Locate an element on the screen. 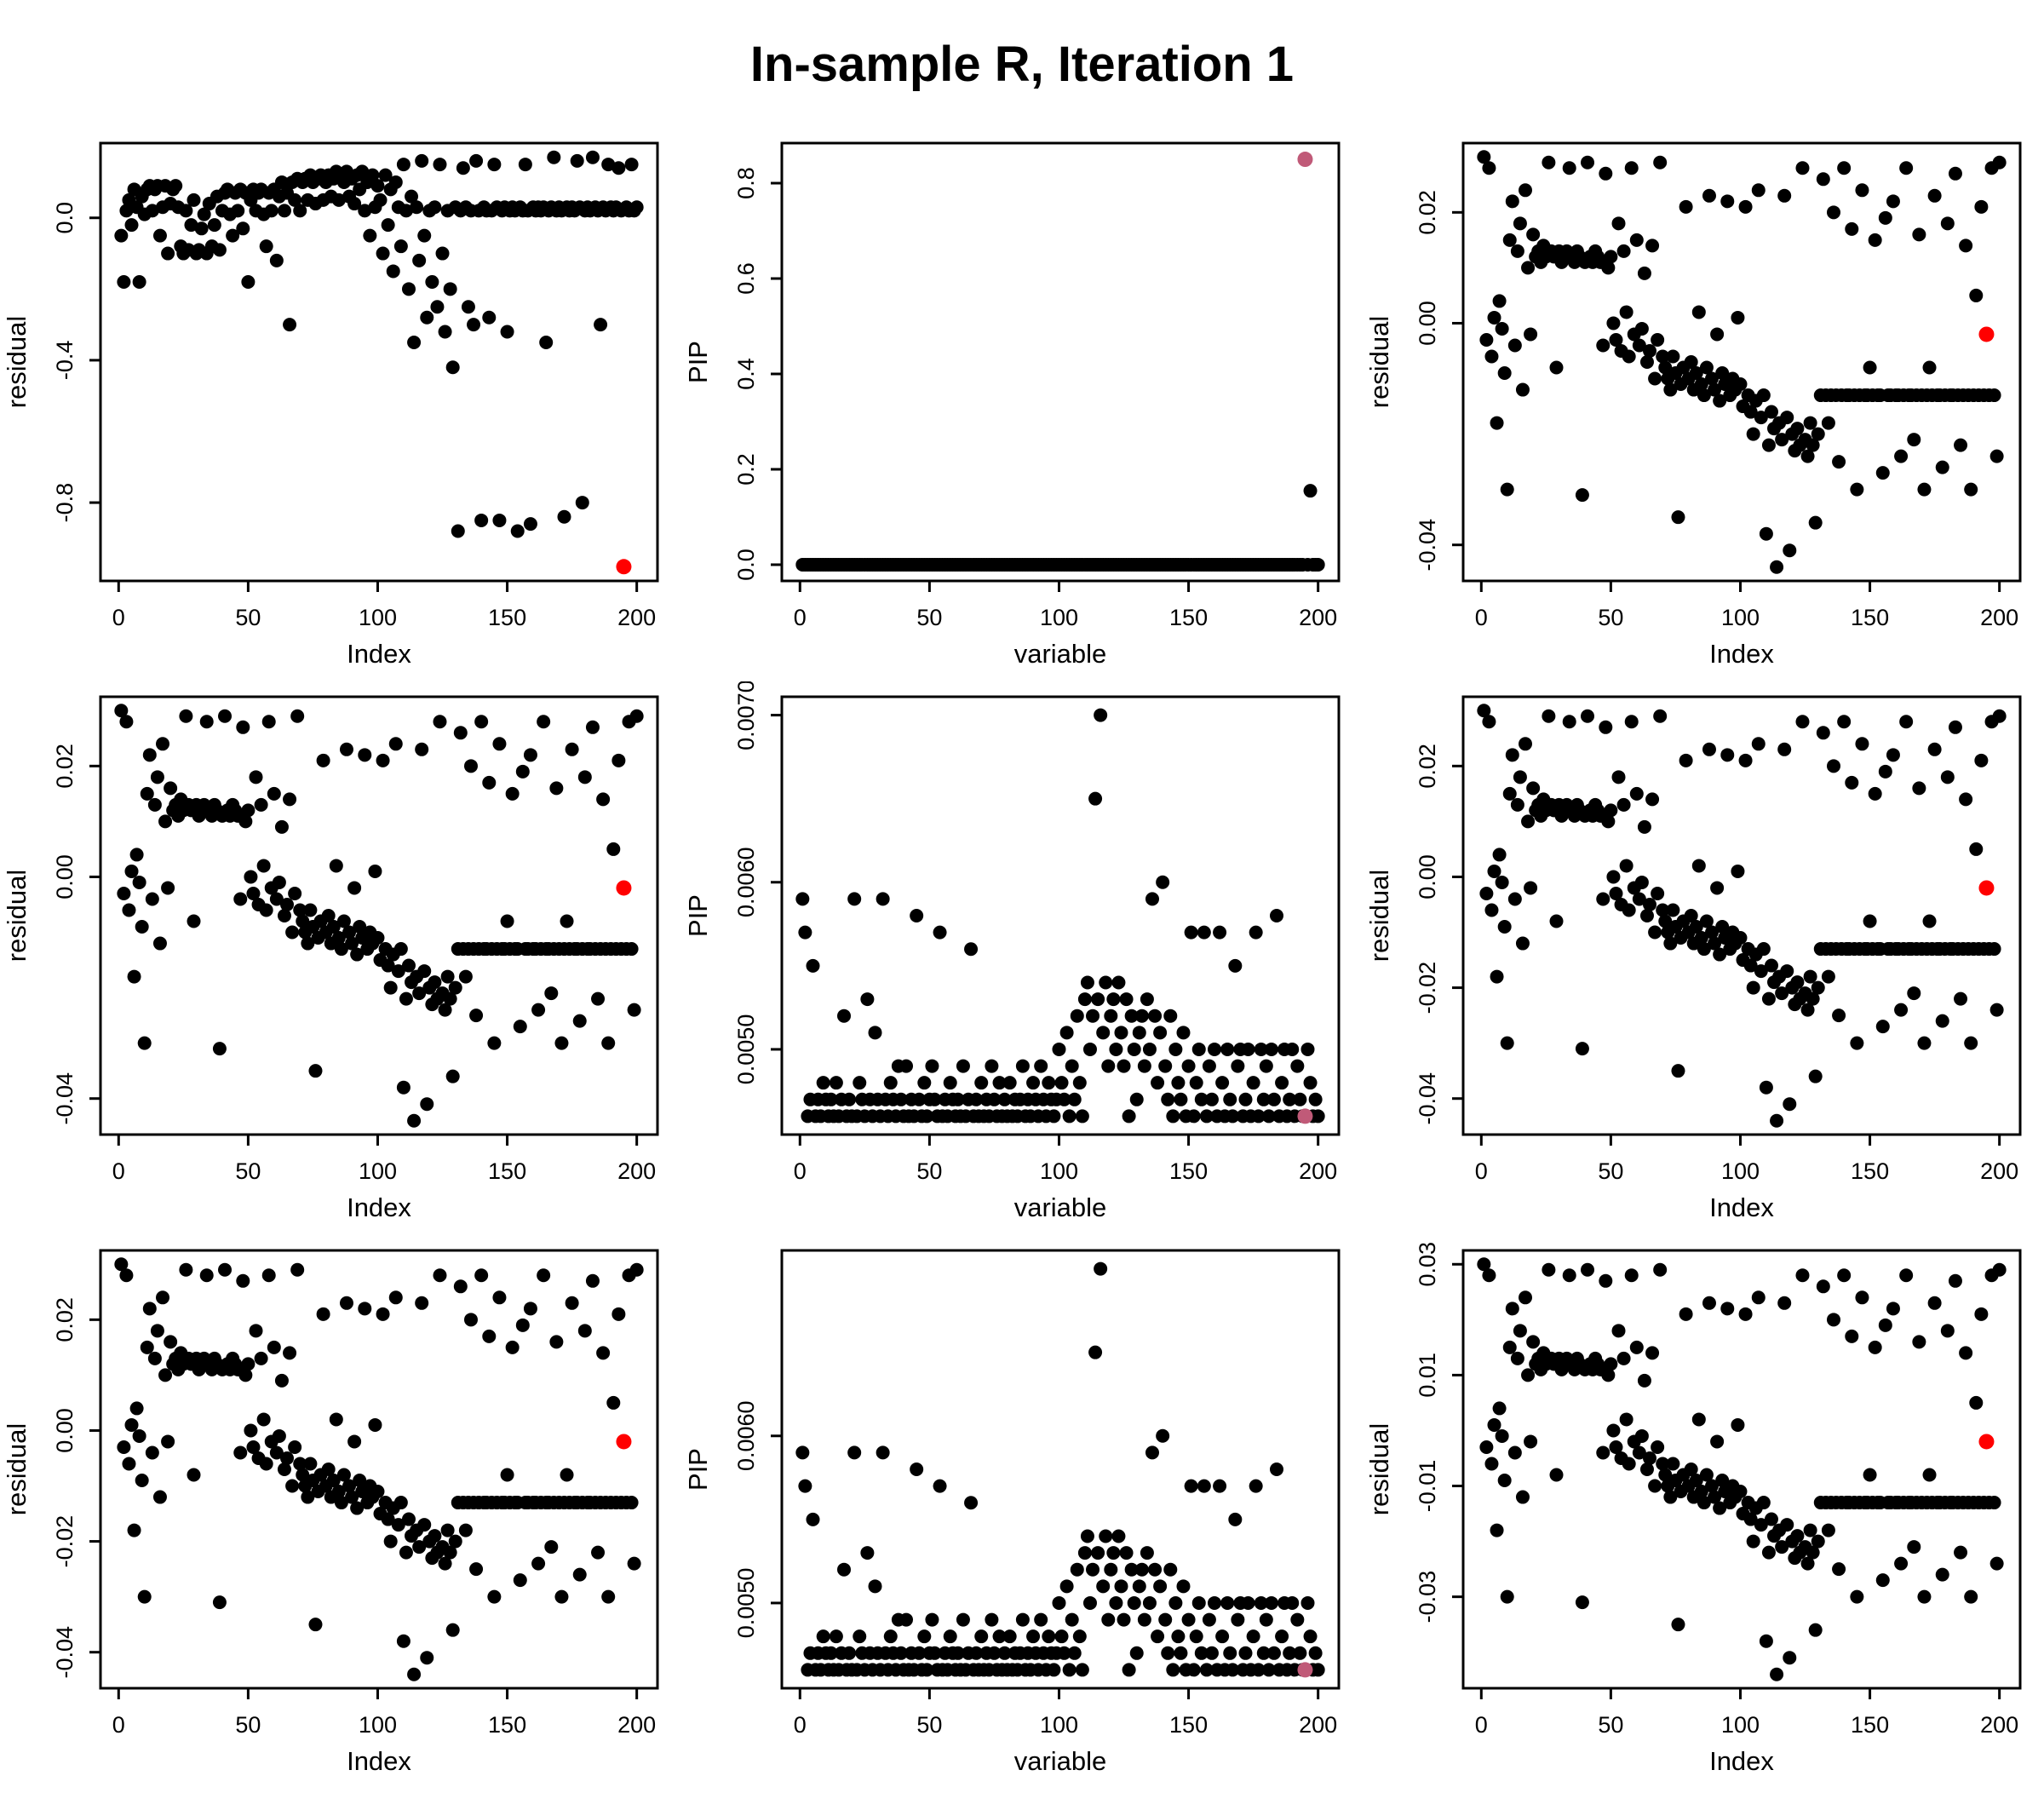 The height and width of the screenshot is (1793, 2044). y-tick-label: 0.0 is located at coordinates (746, 565).